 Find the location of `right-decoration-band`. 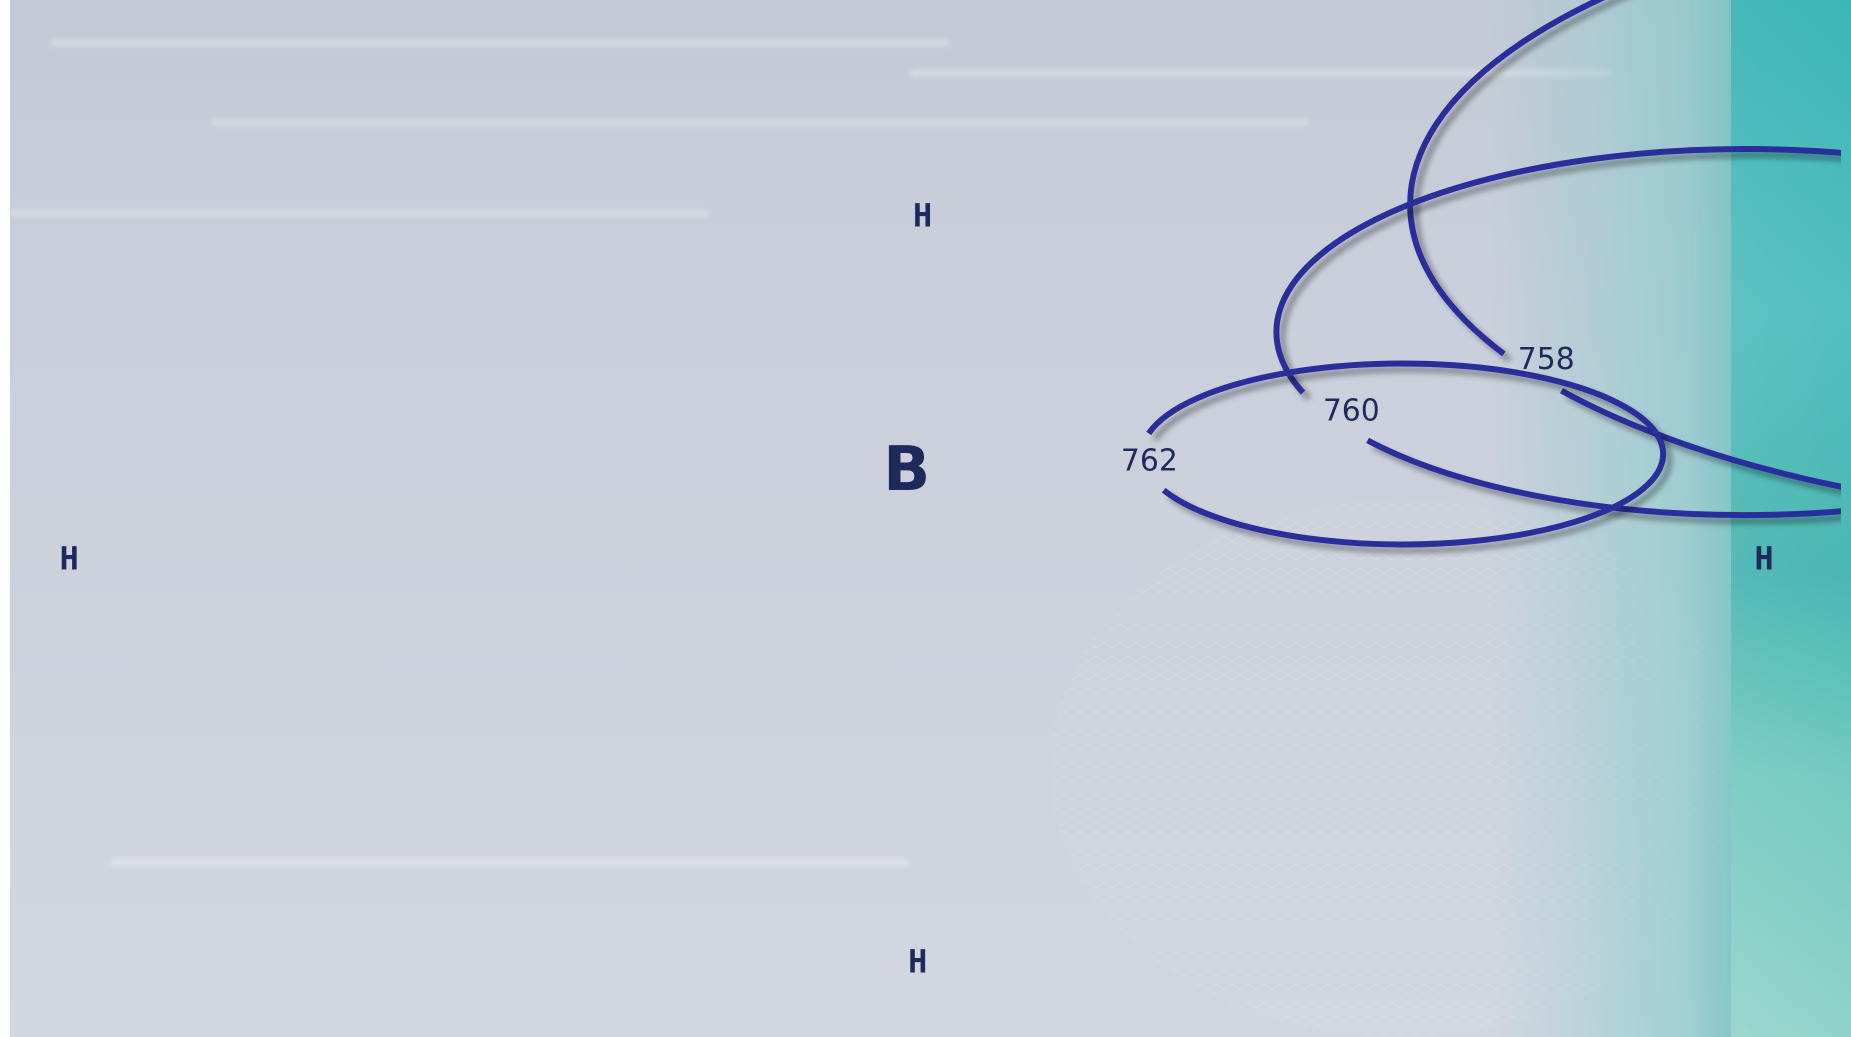

right-decoration-band is located at coordinates (1791, 518).